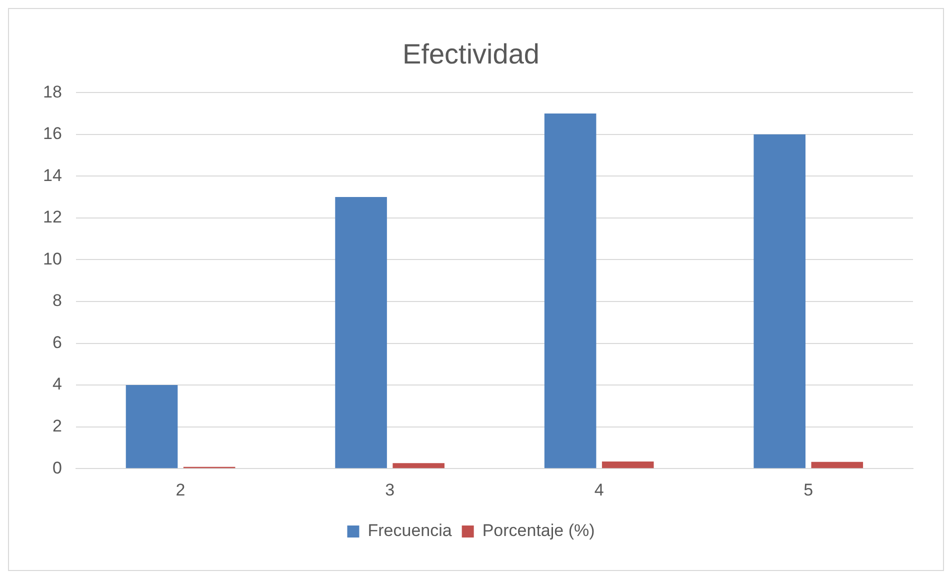 This screenshot has height=579, width=952. Describe the element at coordinates (52, 134) in the screenshot. I see `y-tick-label: 16` at that location.